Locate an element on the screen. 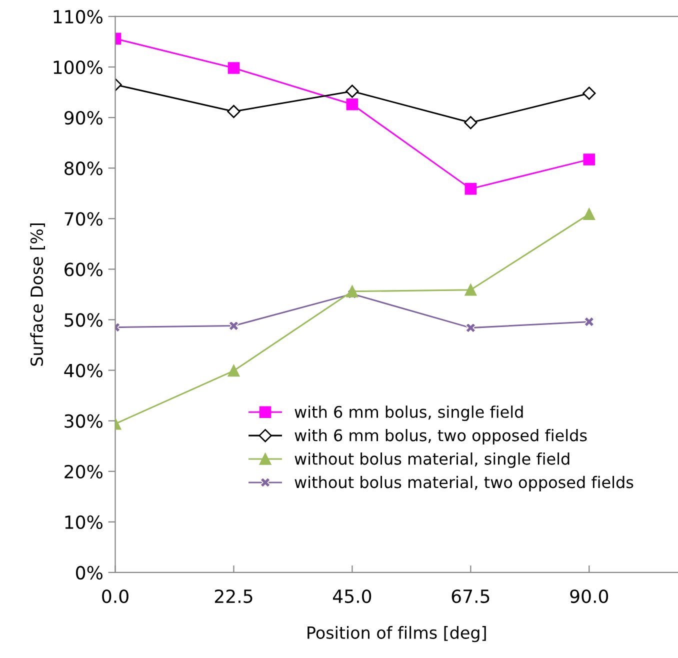 This screenshot has height=658, width=678. y-tick-label: 0% is located at coordinates (89, 573).